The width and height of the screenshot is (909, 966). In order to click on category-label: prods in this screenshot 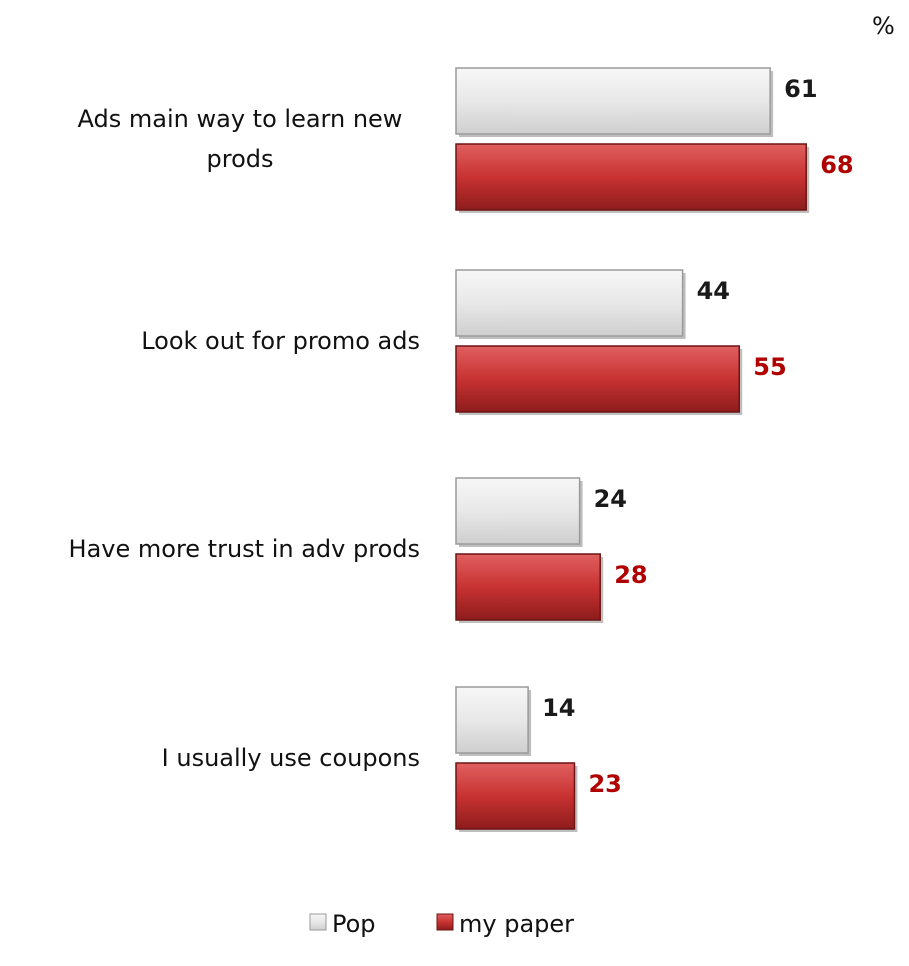, I will do `click(240, 159)`.